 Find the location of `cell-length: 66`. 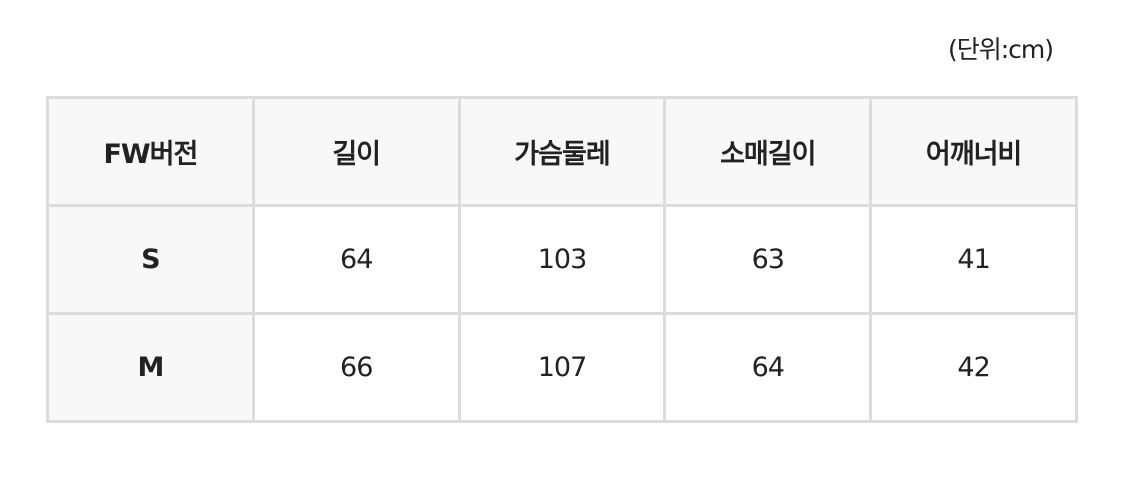

cell-length: 66 is located at coordinates (356, 367).